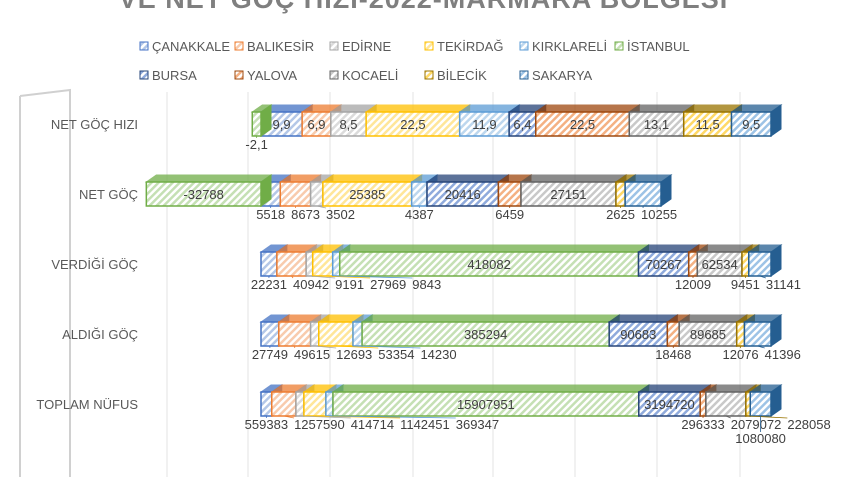  What do you see at coordinates (266, 424) in the screenshot?
I see `data-label: 559383` at bounding box center [266, 424].